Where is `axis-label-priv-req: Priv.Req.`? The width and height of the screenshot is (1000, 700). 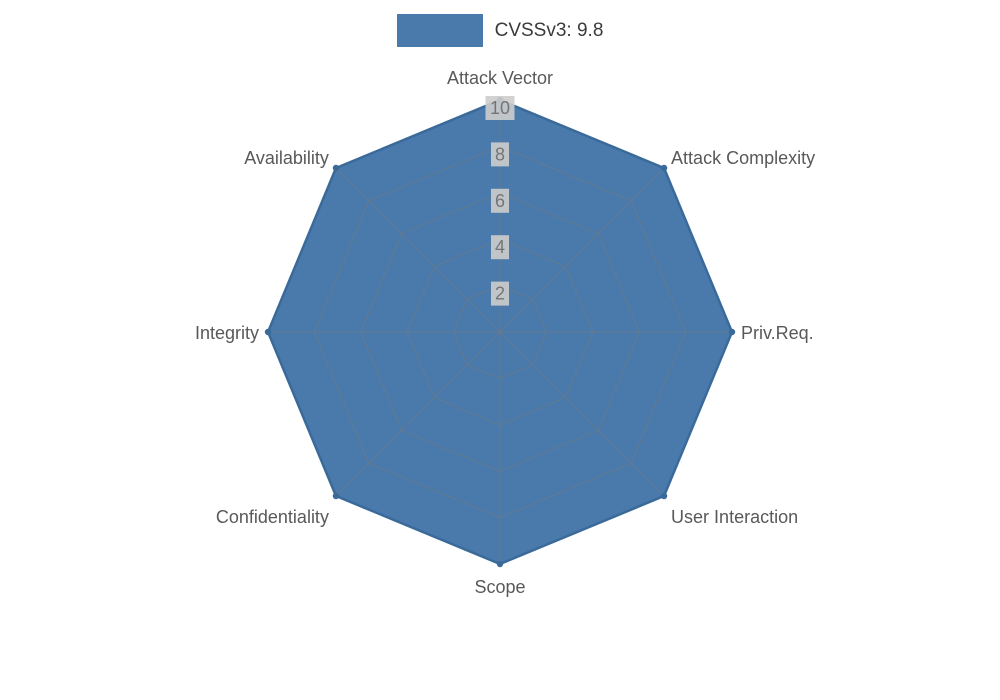
axis-label-priv-req: Priv.Req. is located at coordinates (777, 333).